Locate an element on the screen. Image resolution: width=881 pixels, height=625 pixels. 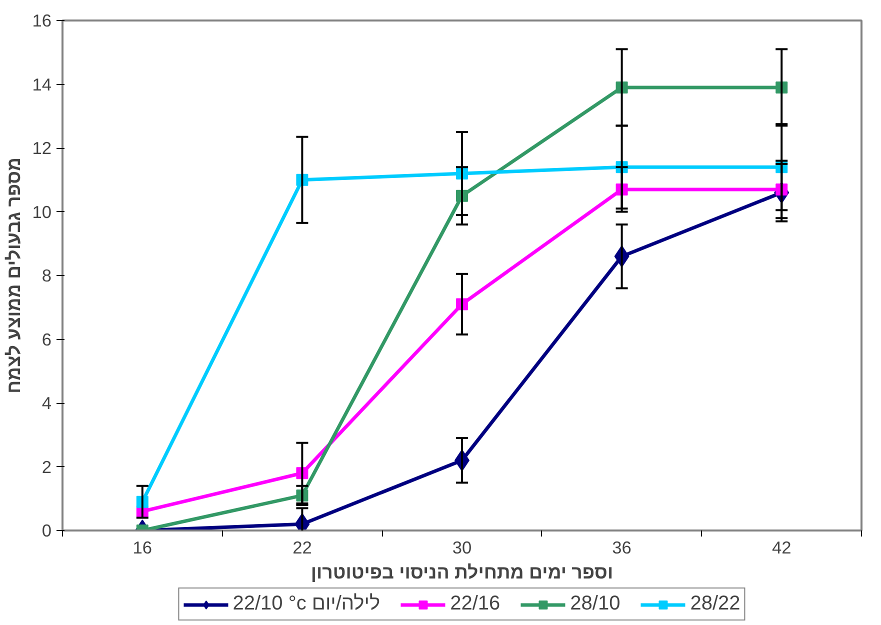
y-tick-label: 6 is located at coordinates (47, 339).